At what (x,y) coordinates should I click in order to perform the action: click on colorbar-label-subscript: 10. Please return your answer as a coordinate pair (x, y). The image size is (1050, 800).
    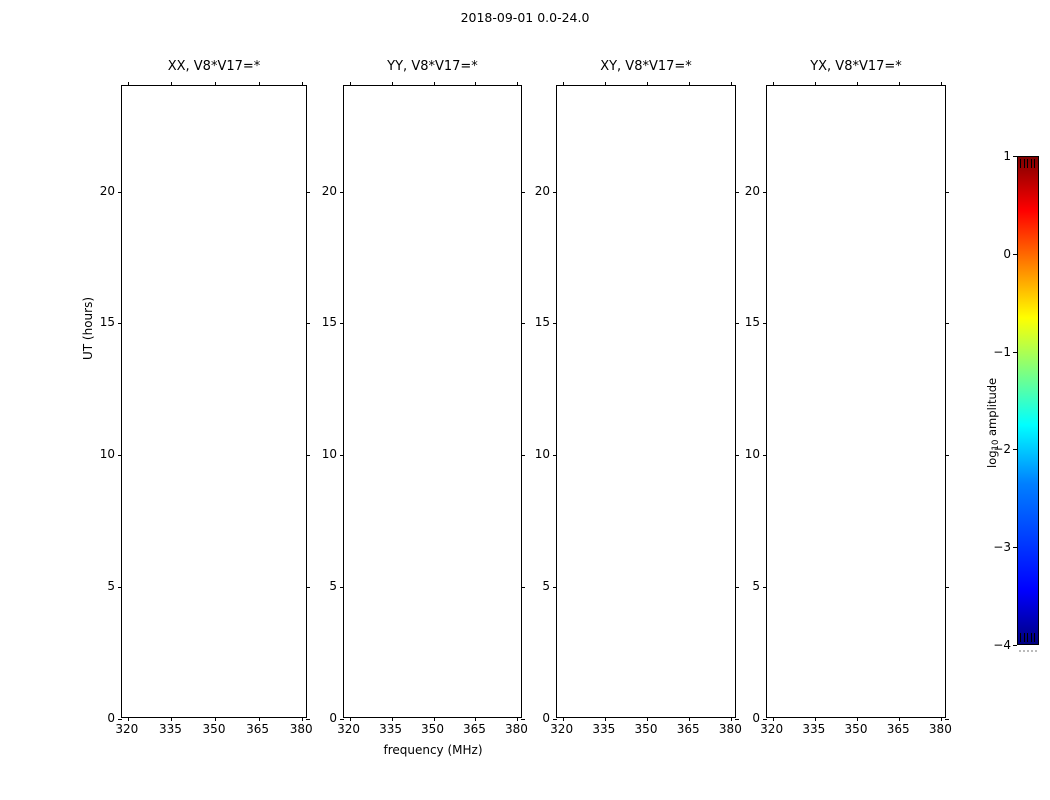
    Looking at the image, I should click on (996, 445).